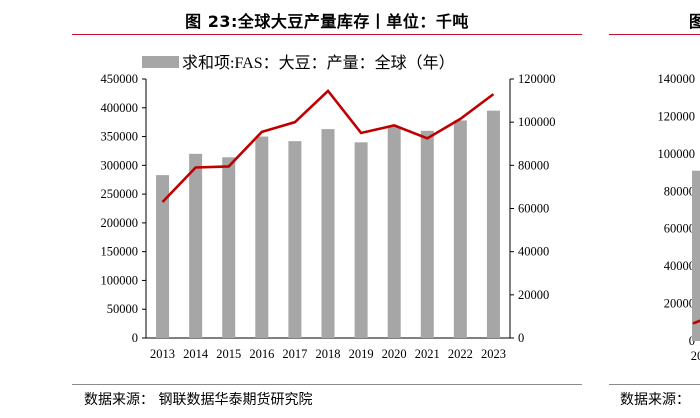 The image size is (700, 418). I want to click on right-chart-tick-label: 100000, so click(677, 154).